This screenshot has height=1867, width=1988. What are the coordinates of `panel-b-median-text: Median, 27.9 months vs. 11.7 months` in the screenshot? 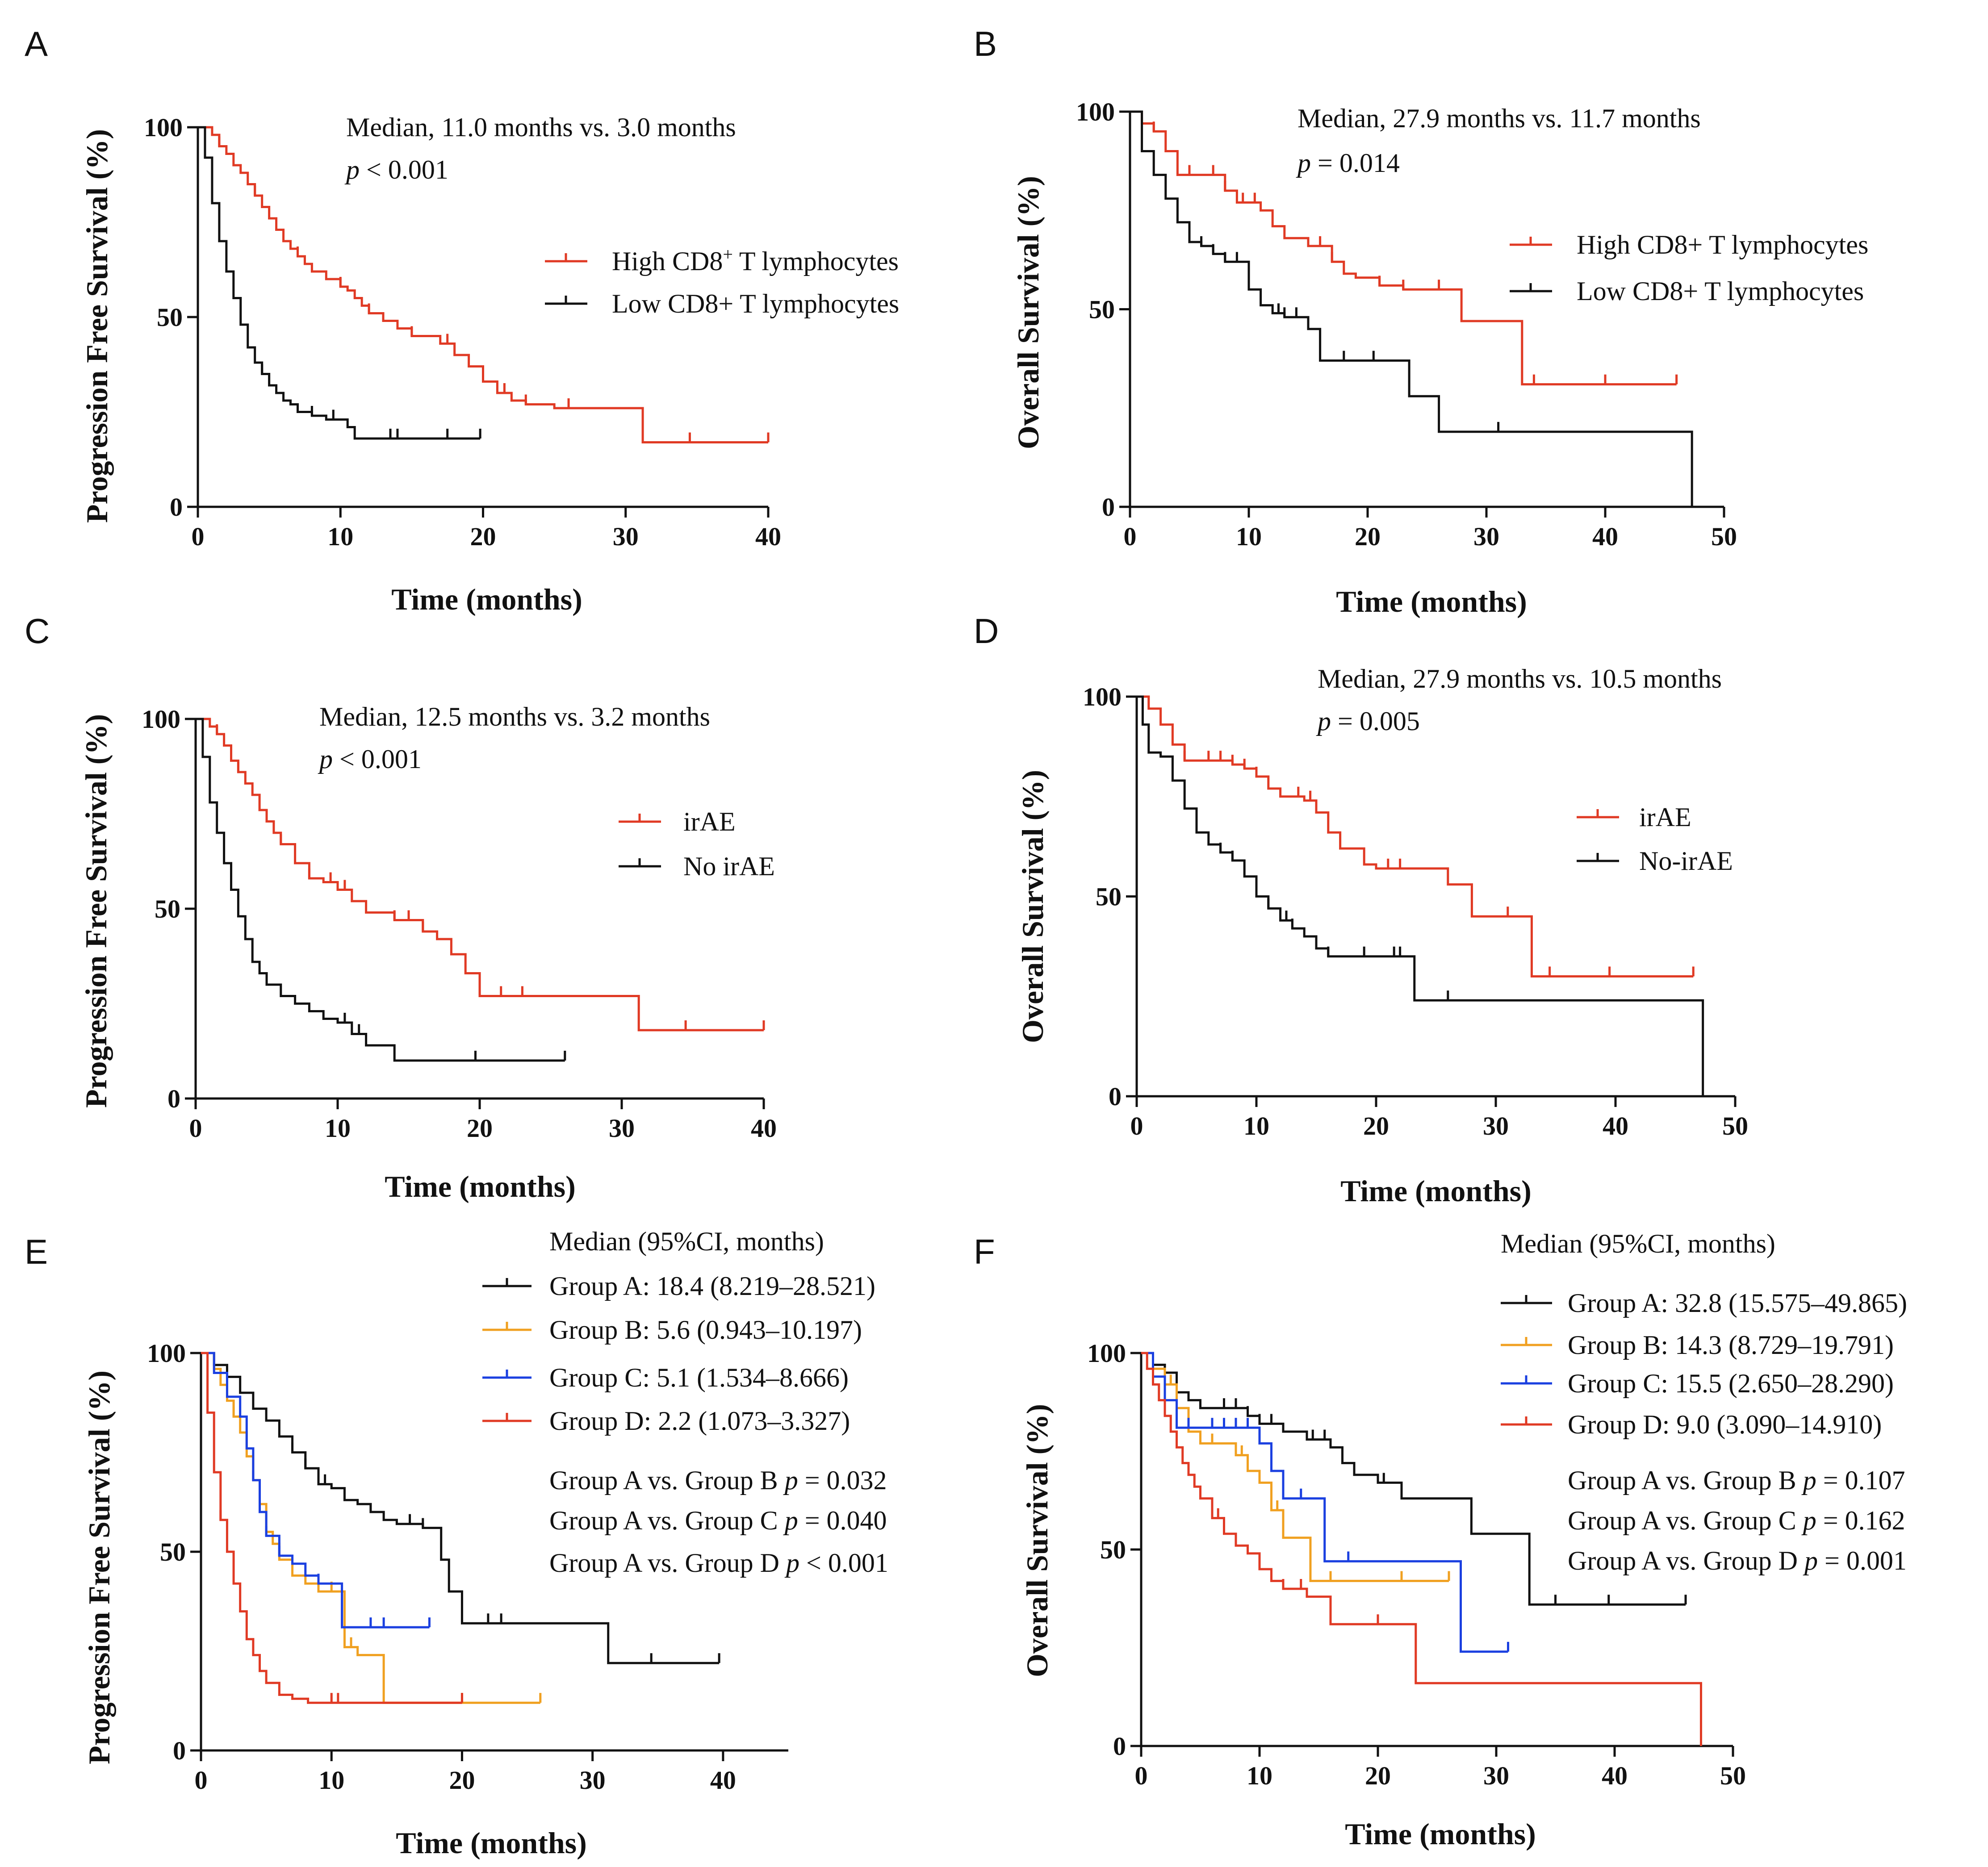 It's located at (1499, 118).